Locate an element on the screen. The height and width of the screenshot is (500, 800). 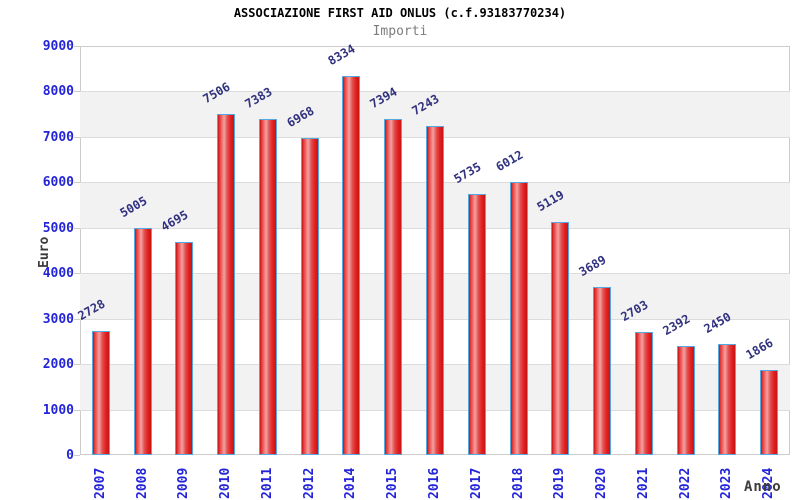
y-tick-label: 1000 is located at coordinates (58, 410).